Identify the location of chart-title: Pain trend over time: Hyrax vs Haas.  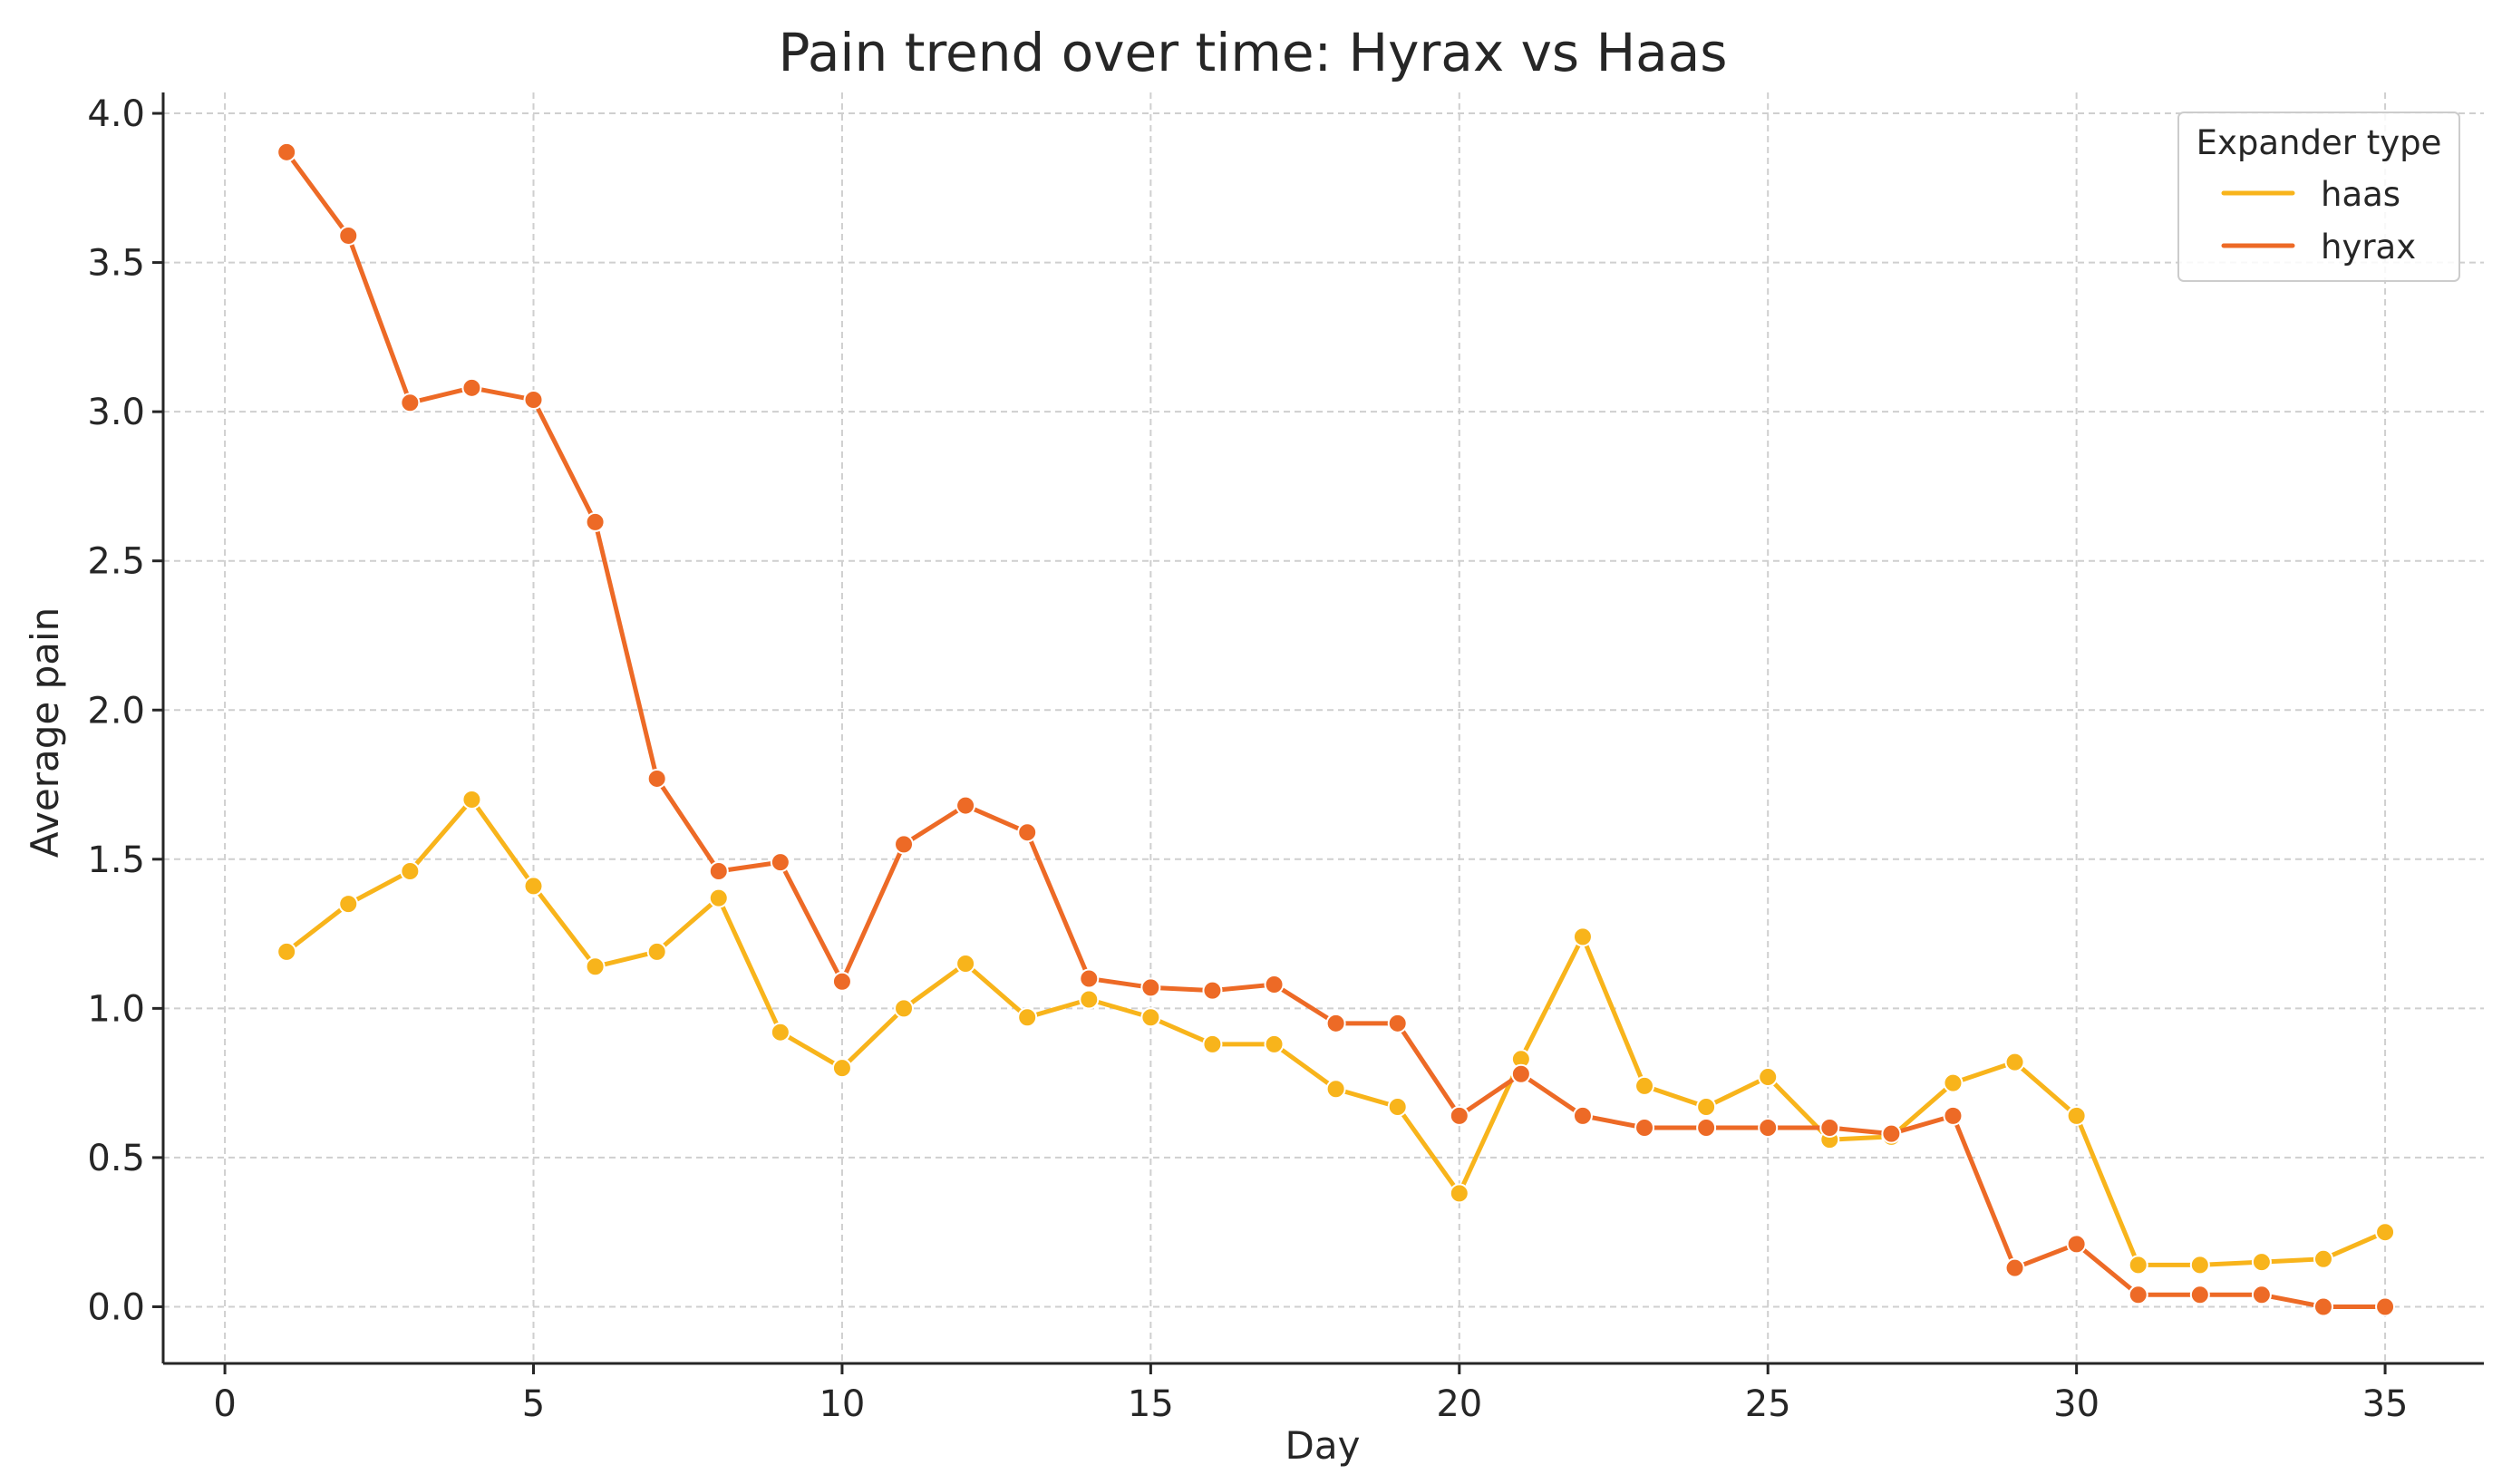
(1252, 53).